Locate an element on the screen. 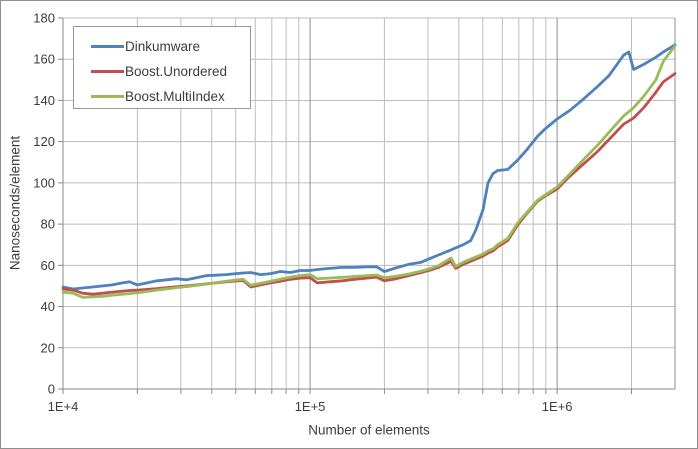 The height and width of the screenshot is (449, 698). y-tick-label: 40 is located at coordinates (48, 306).